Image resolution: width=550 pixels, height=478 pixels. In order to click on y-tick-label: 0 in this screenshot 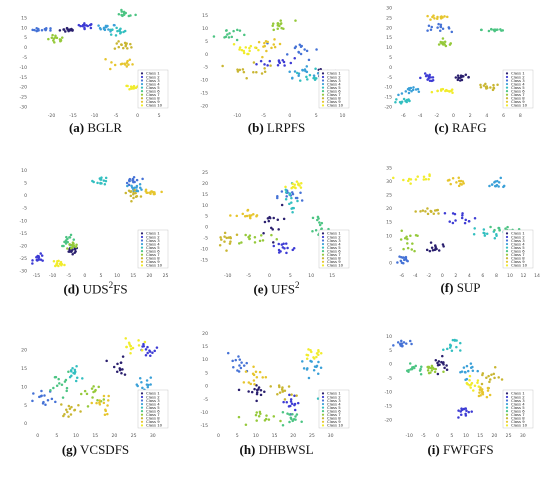, I will do `click(206, 55)`.